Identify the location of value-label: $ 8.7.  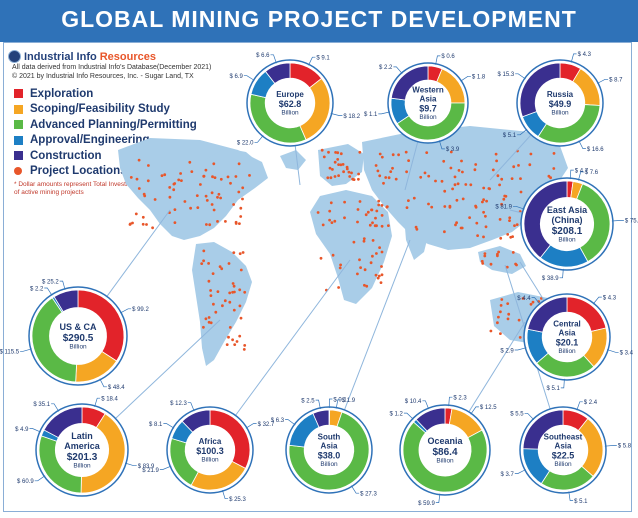
(616, 81).